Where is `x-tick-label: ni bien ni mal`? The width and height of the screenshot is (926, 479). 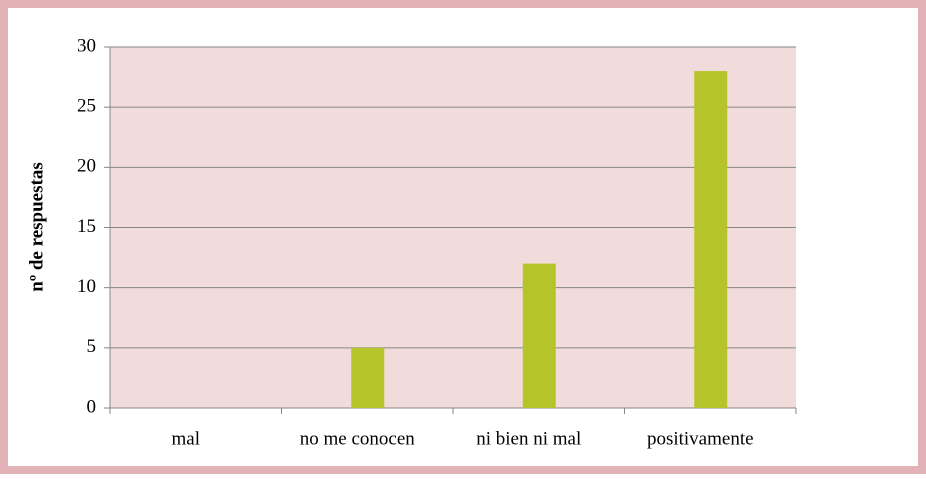
x-tick-label: ni bien ni mal is located at coordinates (528, 438).